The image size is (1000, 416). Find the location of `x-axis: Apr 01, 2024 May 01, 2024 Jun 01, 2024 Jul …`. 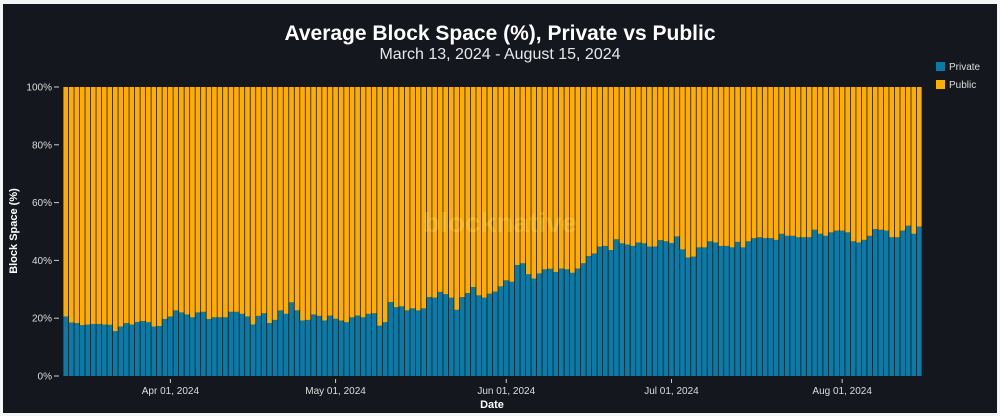

x-axis: Apr 01, 2024 May 01, 2024 Jun 01, 2024 Jul … is located at coordinates (507, 388).